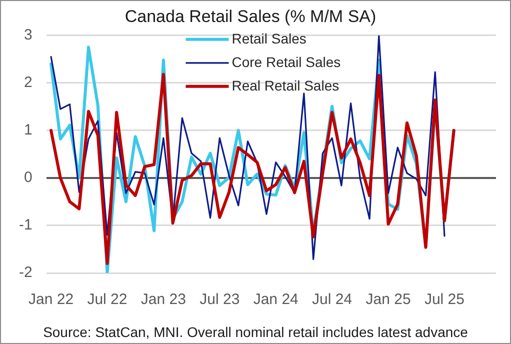 This screenshot has height=344, width=511. What do you see at coordinates (220, 299) in the screenshot?
I see `x-tick-label: Jul 23` at bounding box center [220, 299].